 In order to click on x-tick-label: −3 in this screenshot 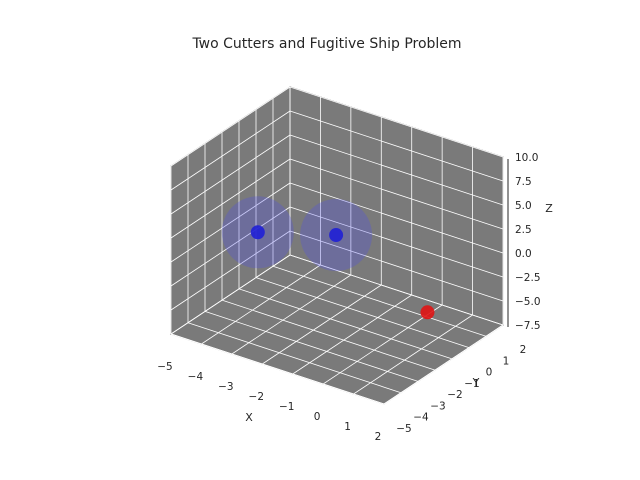, I will do `click(225, 387)`.